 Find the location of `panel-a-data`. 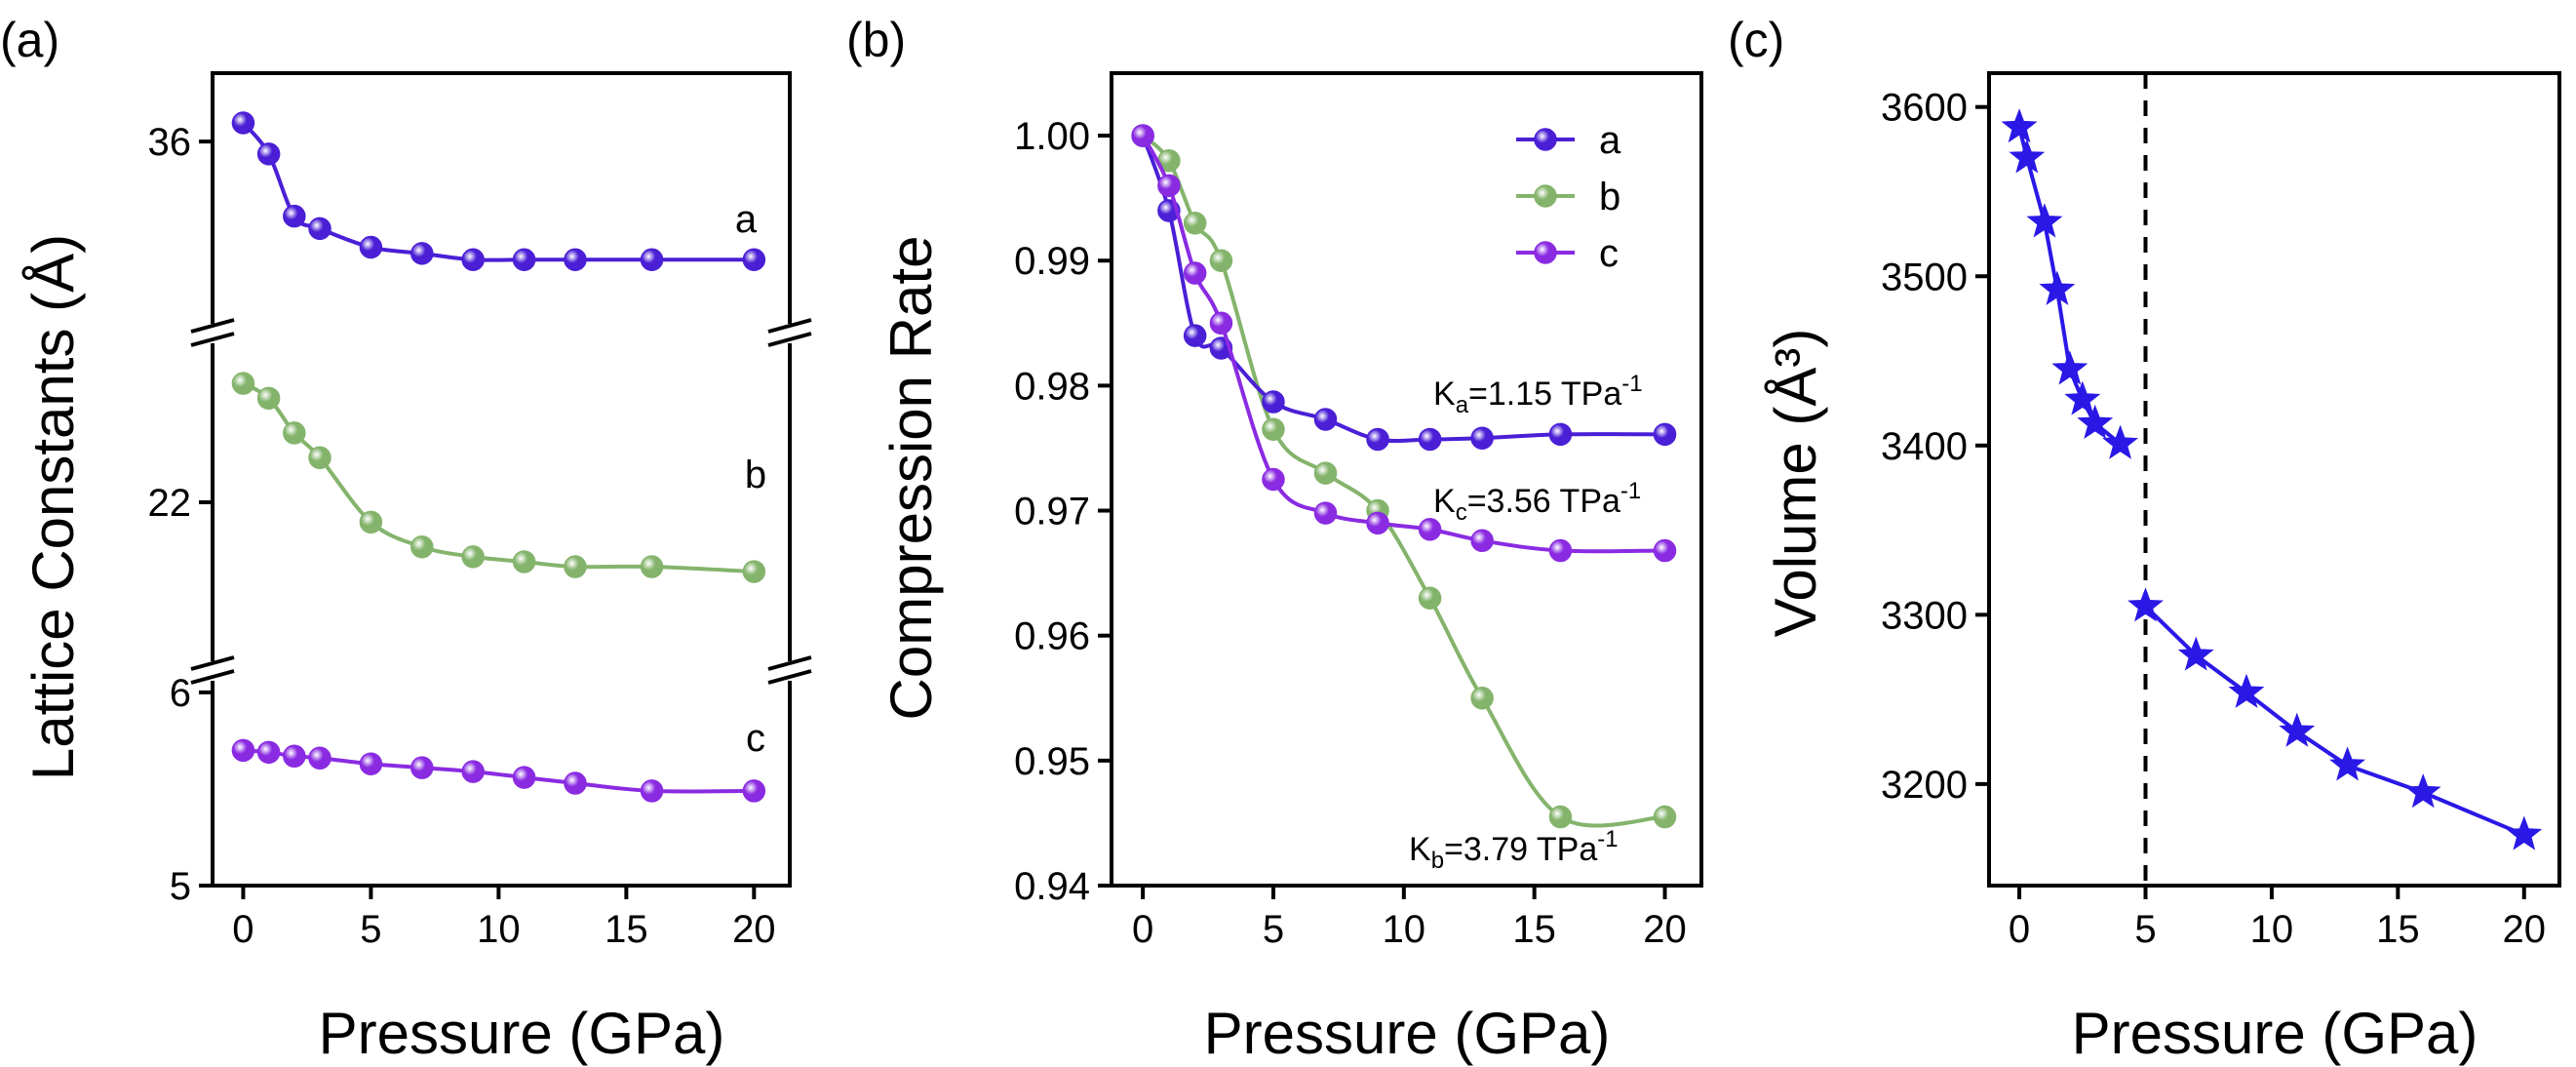

panel-a-data is located at coordinates (498, 457).